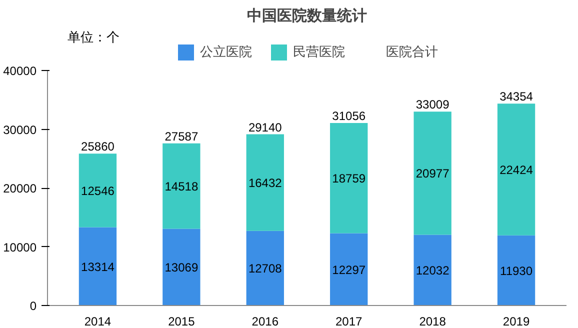  Describe the element at coordinates (319, 52) in the screenshot. I see `legend-label: 民营医院` at that location.